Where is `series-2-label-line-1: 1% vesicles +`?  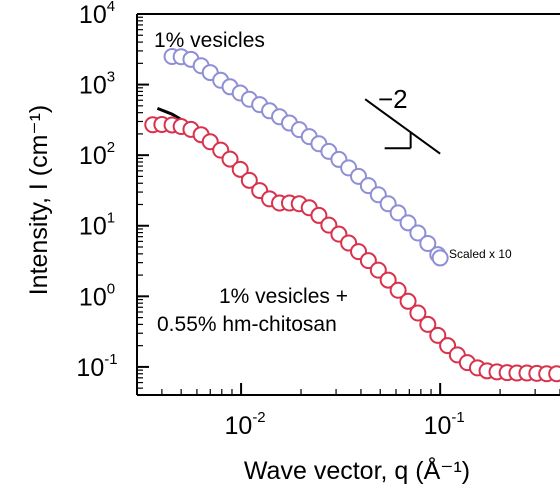
series-2-label-line-1: 1% vesicles + is located at coordinates (283, 296).